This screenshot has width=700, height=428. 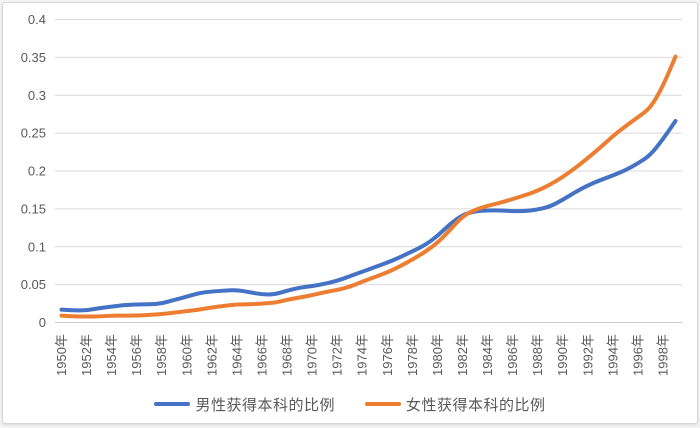 I want to click on x-axis-tick-label: 1992年, so click(x=587, y=355).